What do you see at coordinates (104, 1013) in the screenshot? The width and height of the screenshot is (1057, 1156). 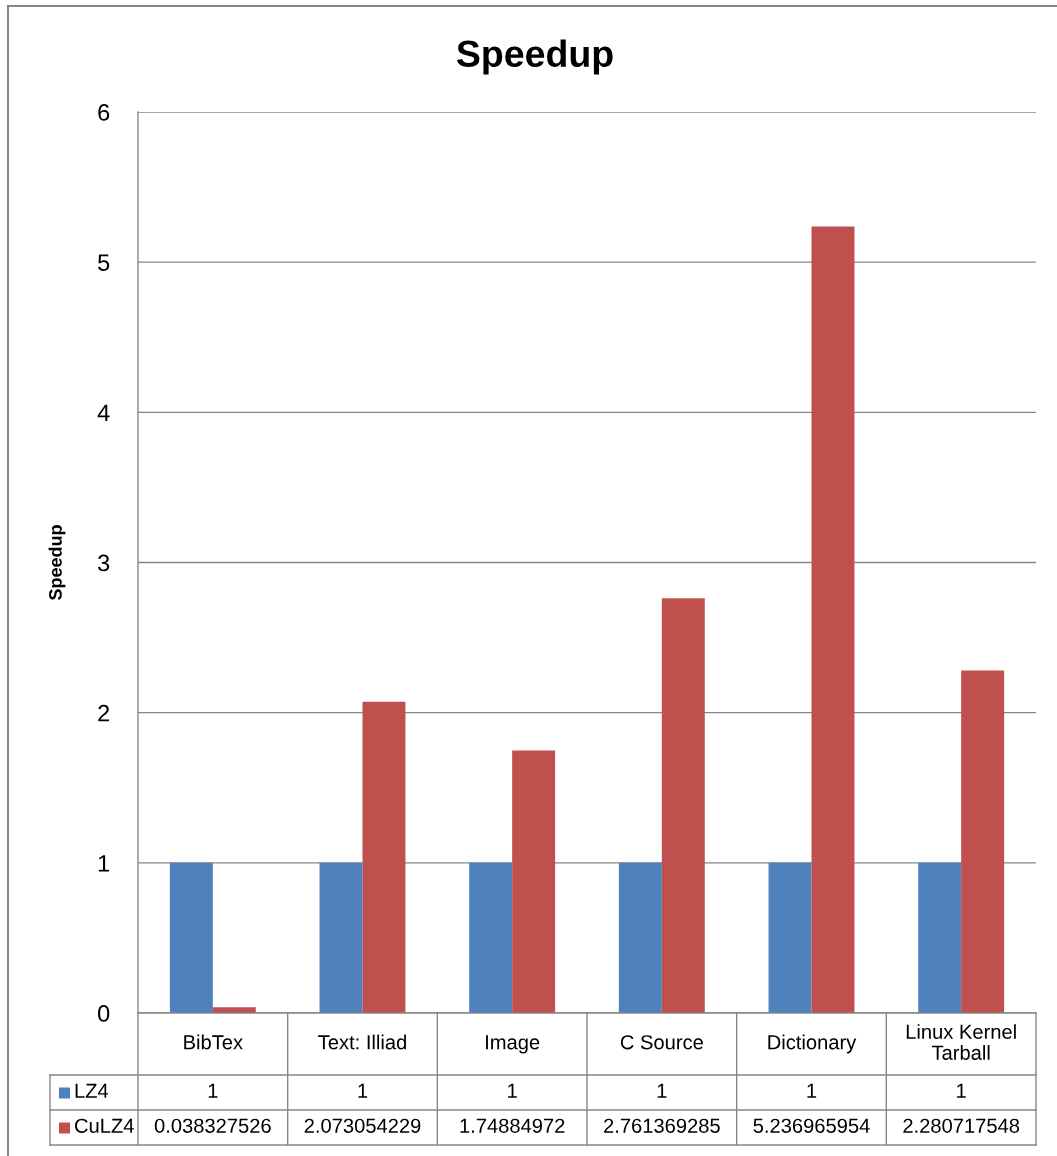 I see `y-tick-label: 0` at bounding box center [104, 1013].